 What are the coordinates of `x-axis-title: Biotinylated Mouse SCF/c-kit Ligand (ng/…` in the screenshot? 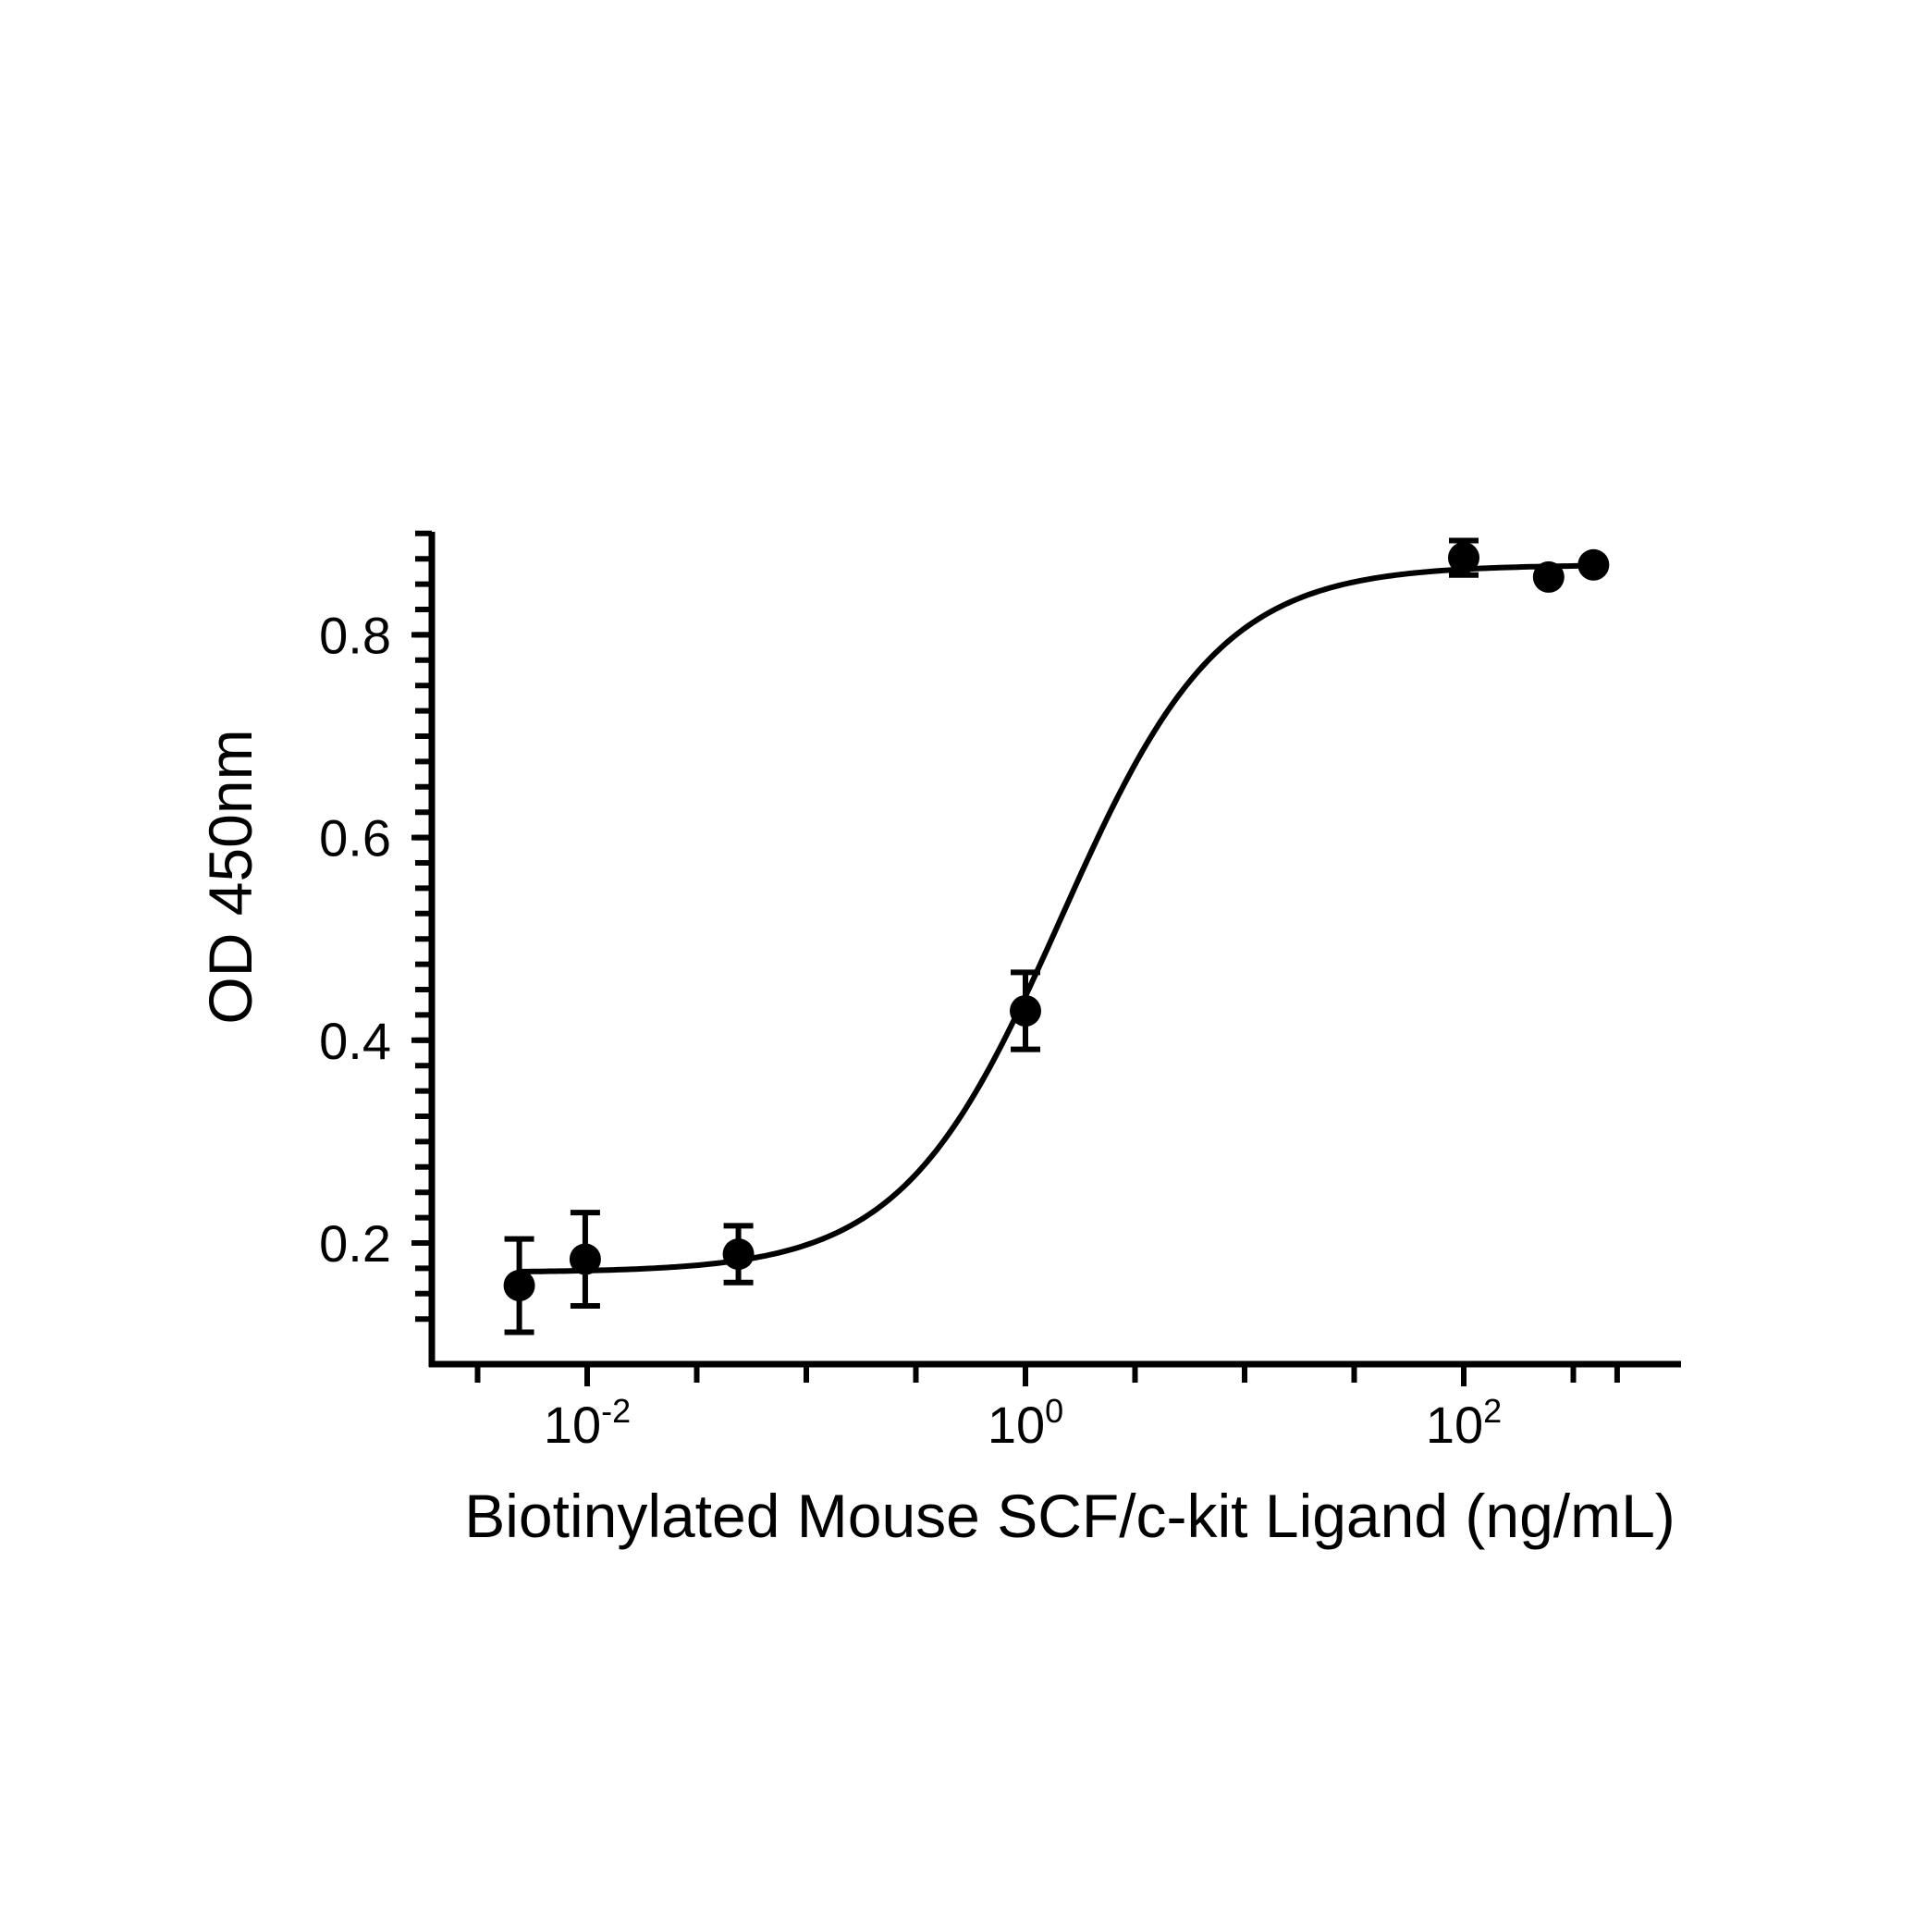 It's located at (1069, 1516).